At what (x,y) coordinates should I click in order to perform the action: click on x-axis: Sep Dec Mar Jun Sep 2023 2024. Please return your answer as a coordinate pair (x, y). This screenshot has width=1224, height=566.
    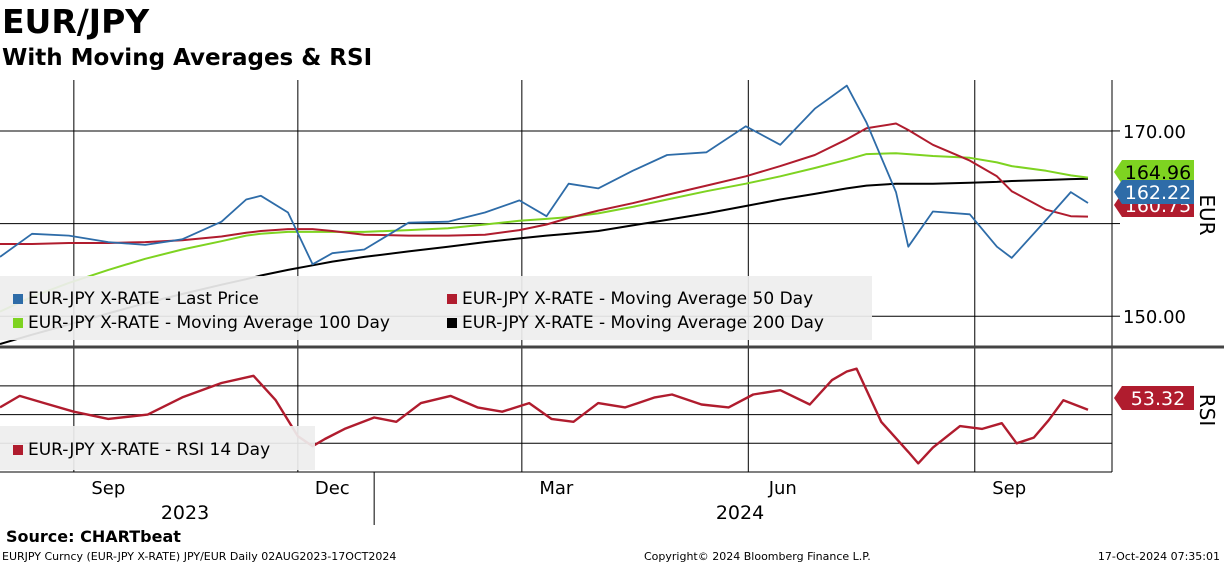
    Looking at the image, I should click on (558, 498).